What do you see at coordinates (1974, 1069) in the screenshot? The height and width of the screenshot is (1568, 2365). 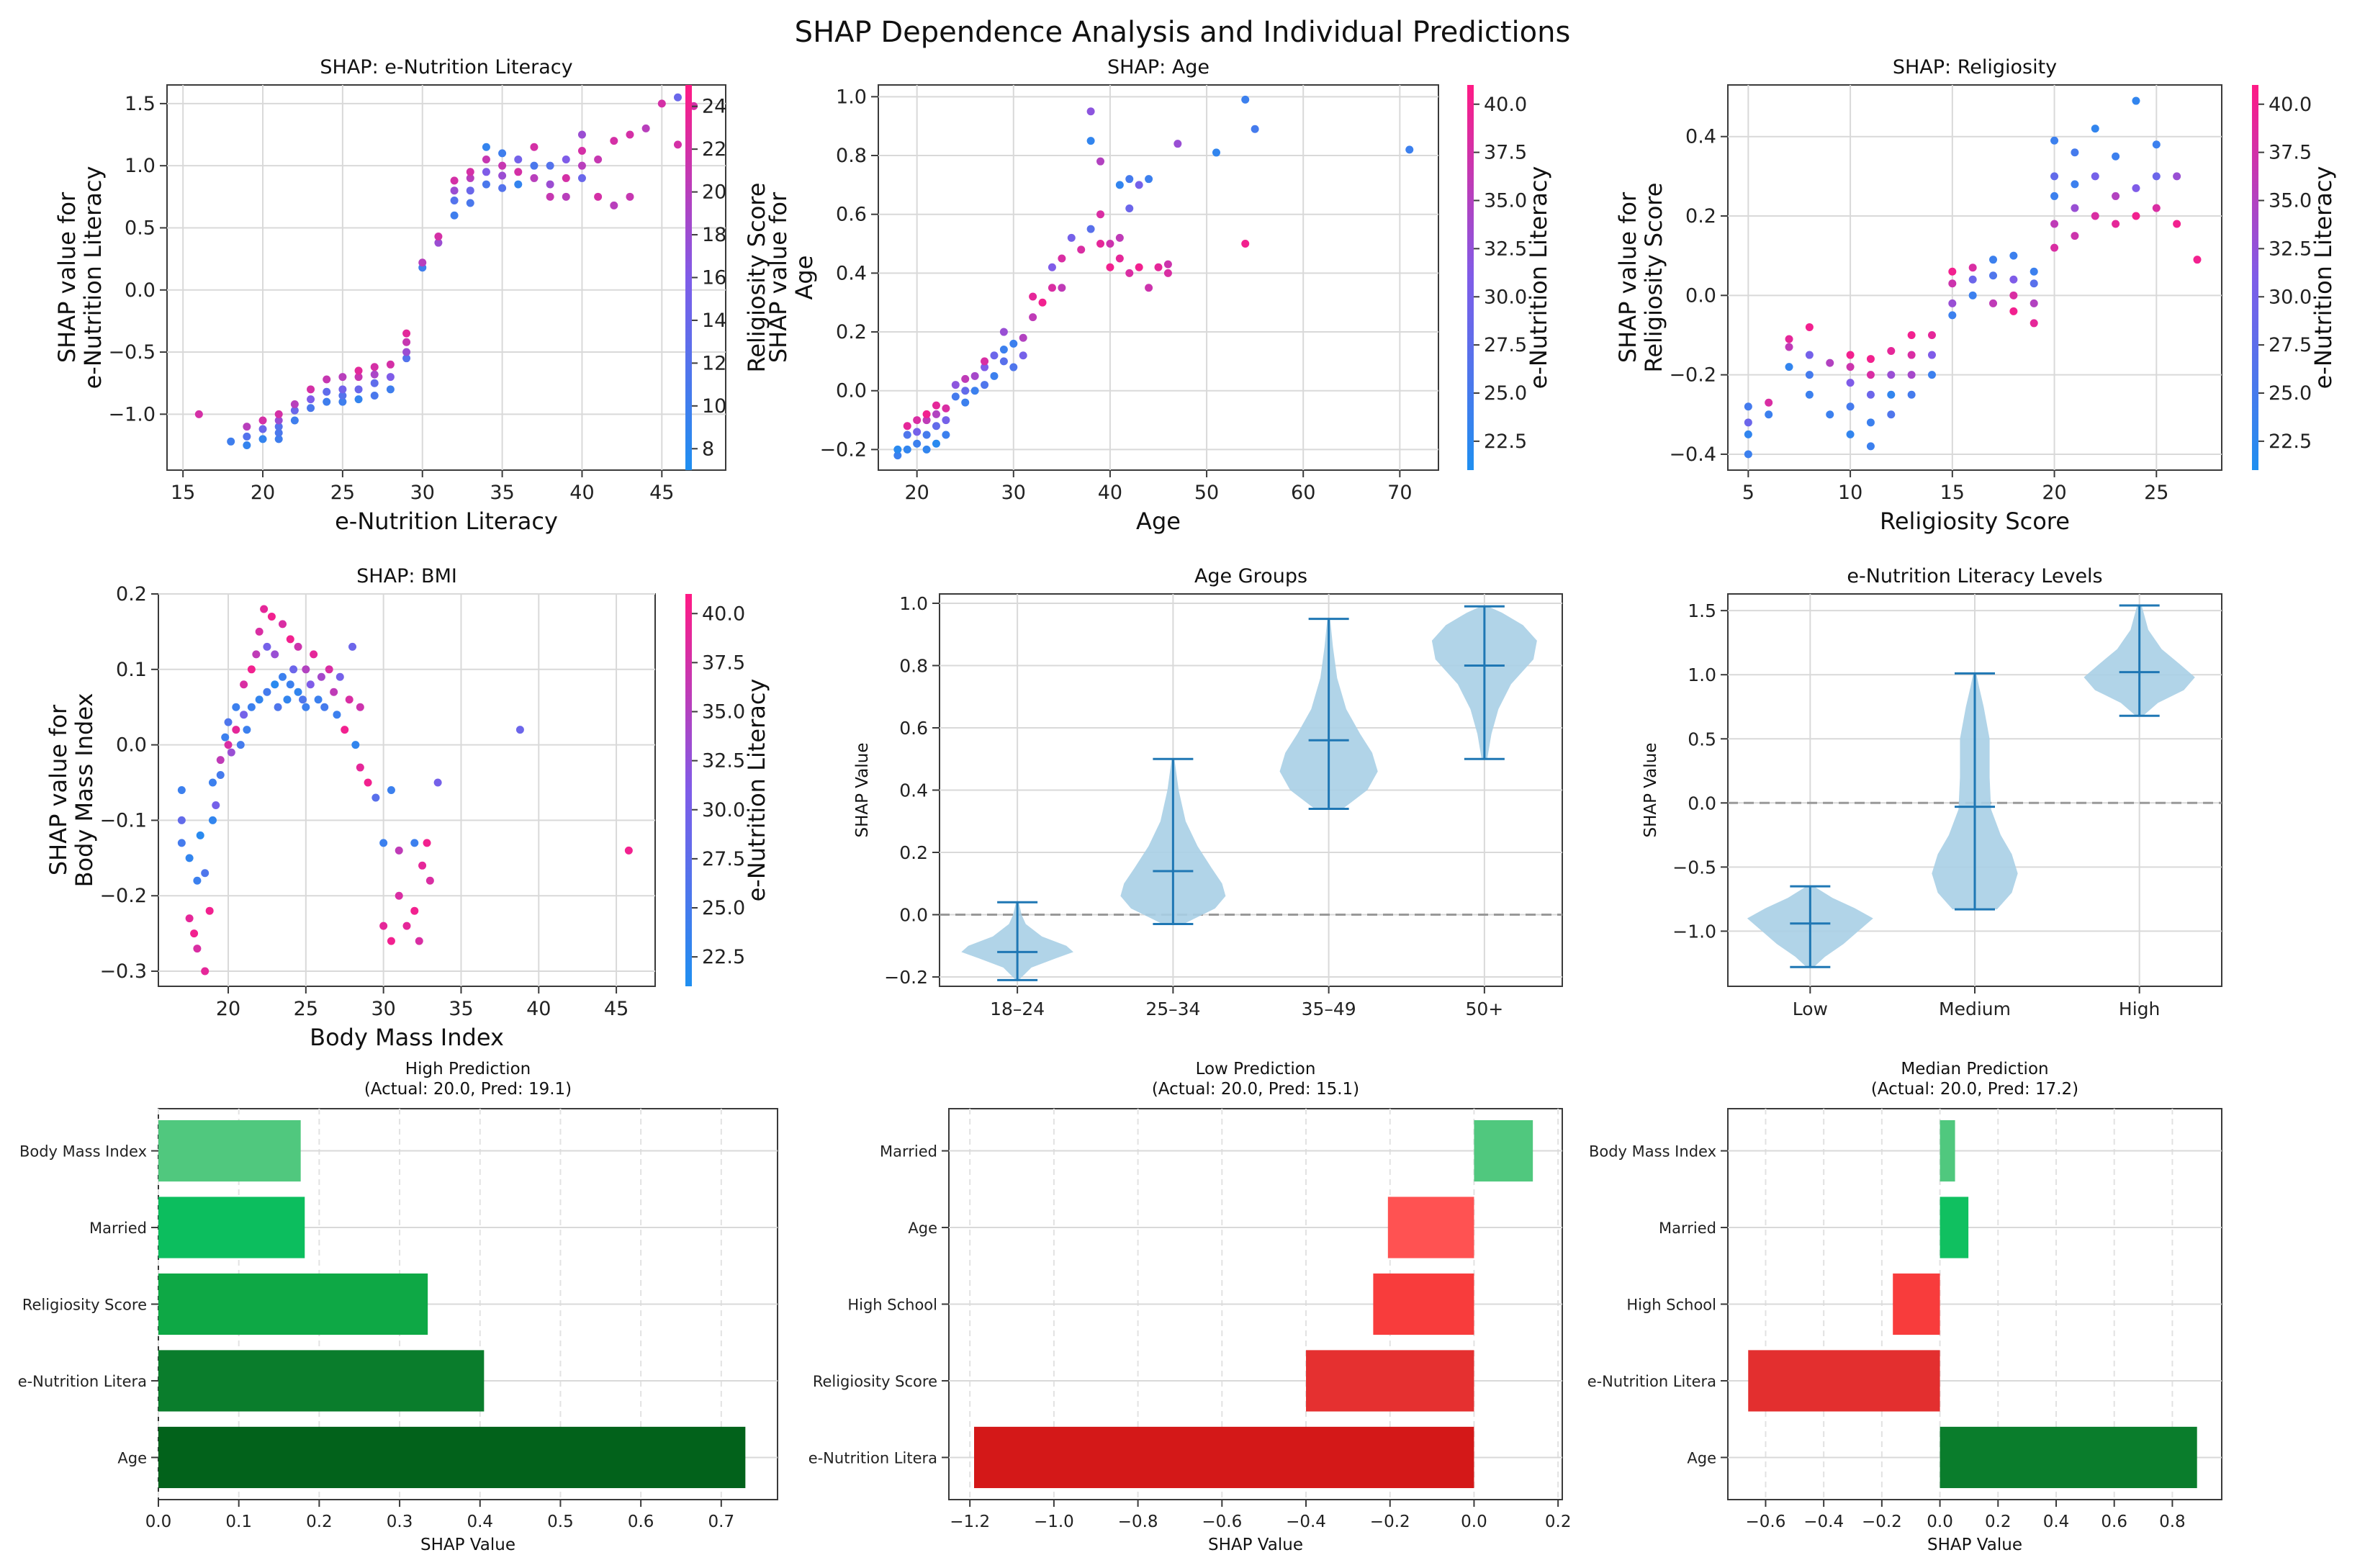 I see `subplot-title: Median Prediction` at bounding box center [1974, 1069].